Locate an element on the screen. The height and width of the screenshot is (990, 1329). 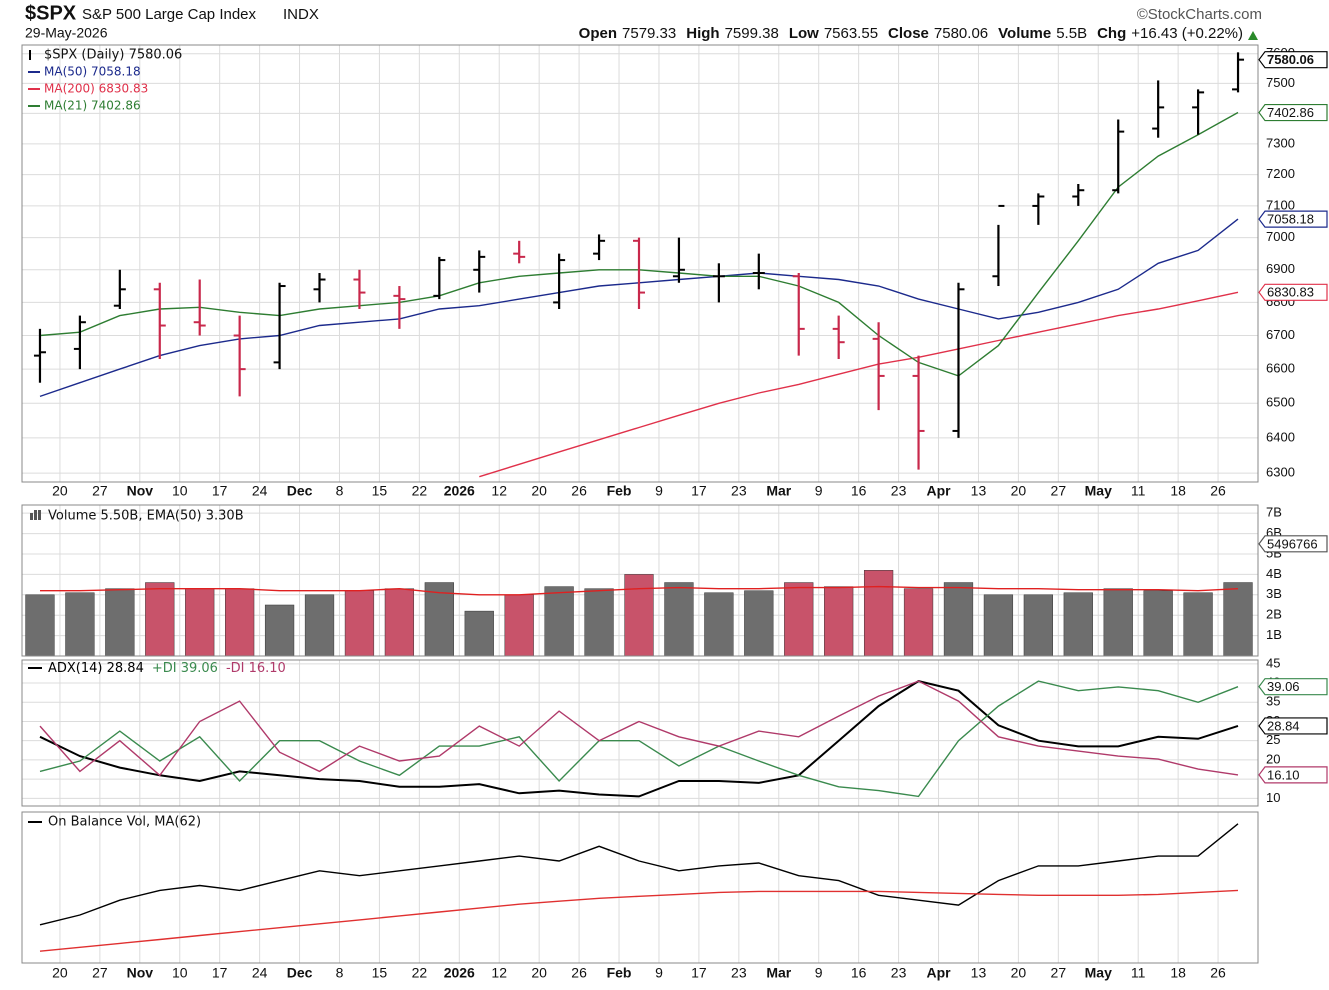
value-box-label: 5496766 is located at coordinates (1292, 543).